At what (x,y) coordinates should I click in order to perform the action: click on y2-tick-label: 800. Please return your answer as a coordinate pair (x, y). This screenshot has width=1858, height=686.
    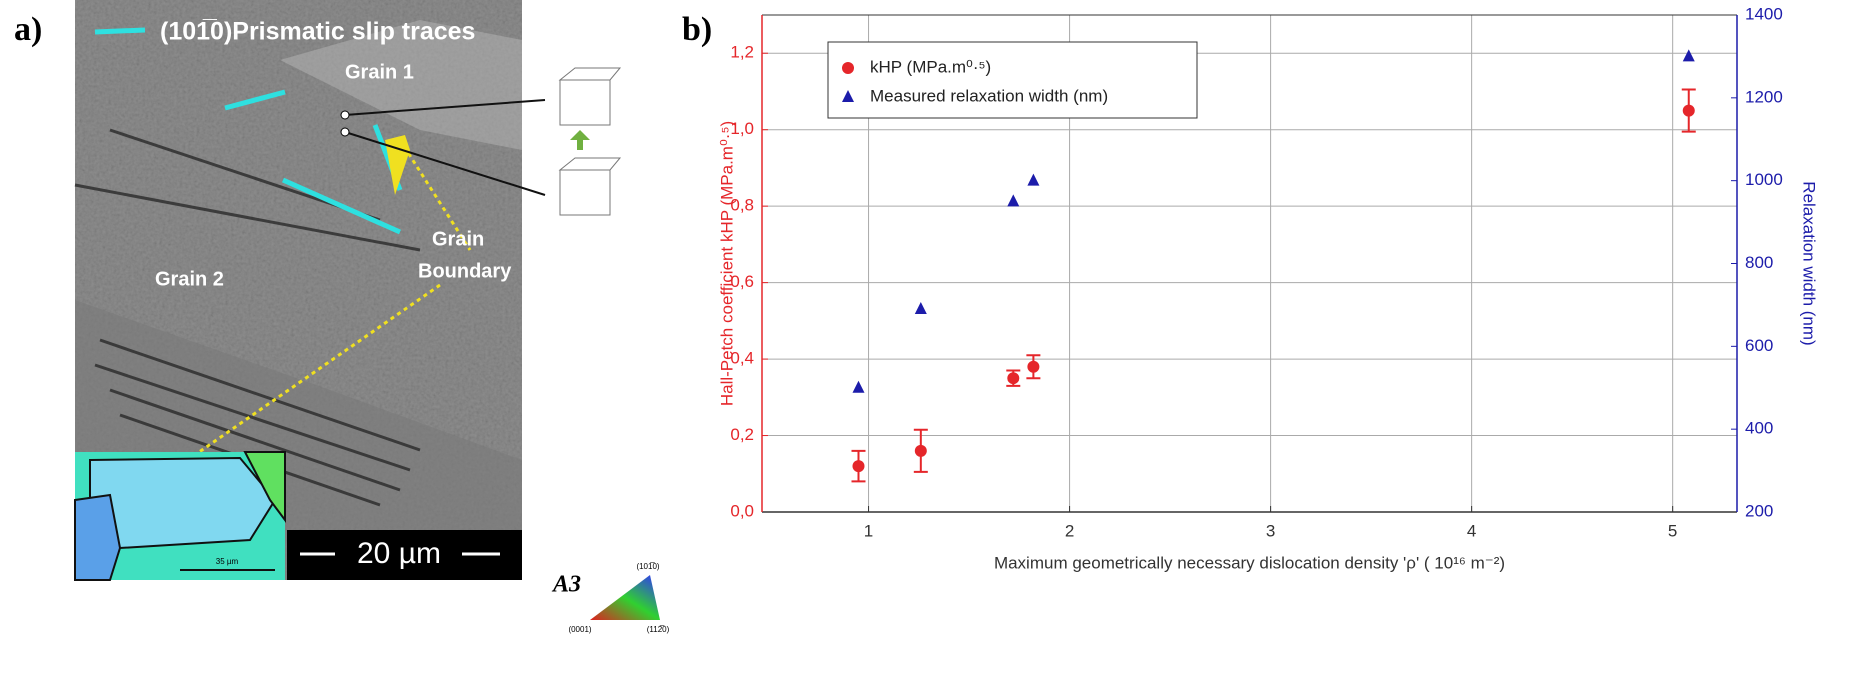
    Looking at the image, I should click on (1759, 262).